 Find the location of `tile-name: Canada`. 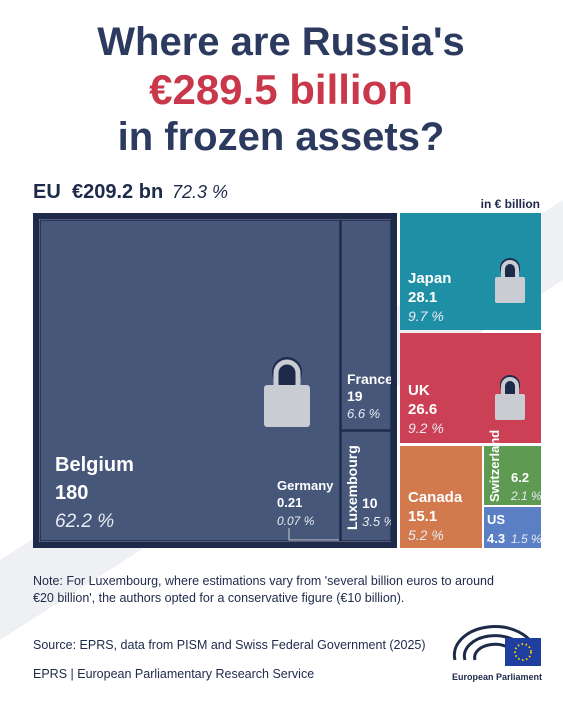

tile-name: Canada is located at coordinates (435, 497).